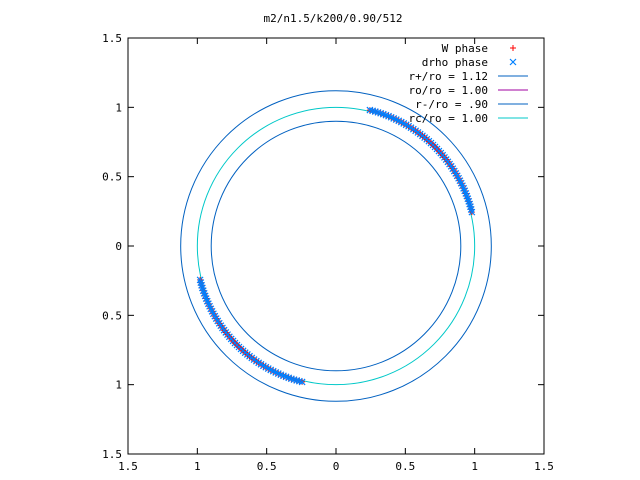 The height and width of the screenshot is (480, 640). Describe the element at coordinates (118, 246) in the screenshot. I see `y-tick-label: 0` at that location.